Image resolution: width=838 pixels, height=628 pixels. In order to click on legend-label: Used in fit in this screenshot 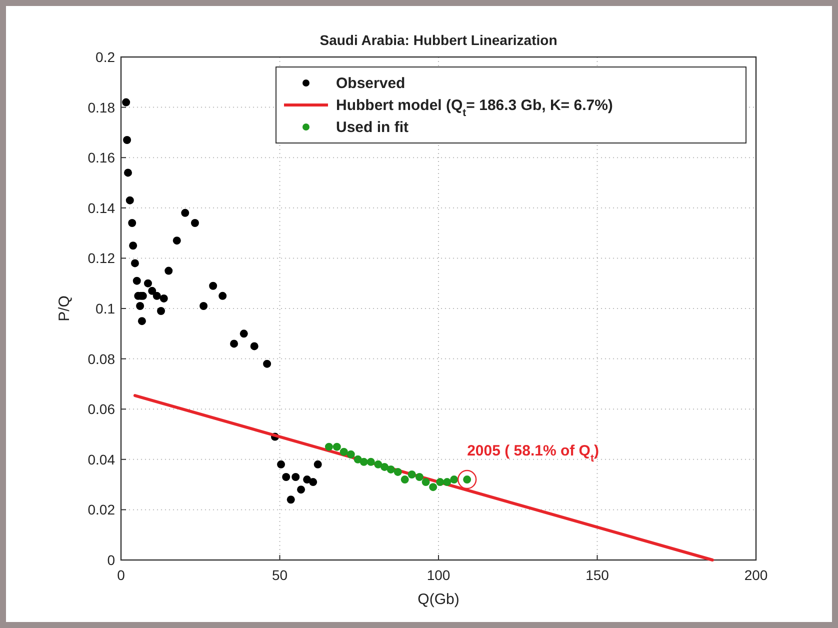, I will do `click(372, 127)`.